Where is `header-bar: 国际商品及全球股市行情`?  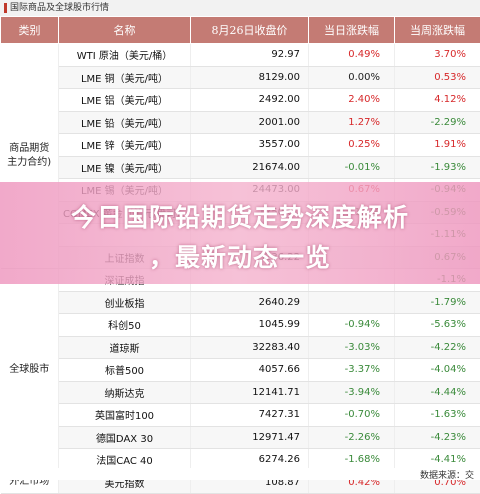 header-bar: 国际商品及全球股市行情 is located at coordinates (240, 8).